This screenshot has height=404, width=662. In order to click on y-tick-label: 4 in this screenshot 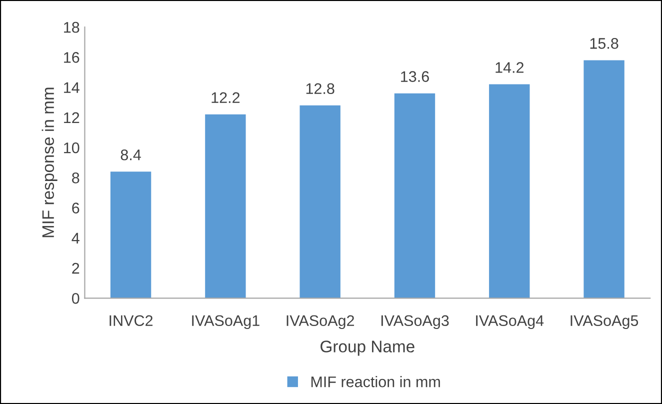, I will do `click(76, 238)`.